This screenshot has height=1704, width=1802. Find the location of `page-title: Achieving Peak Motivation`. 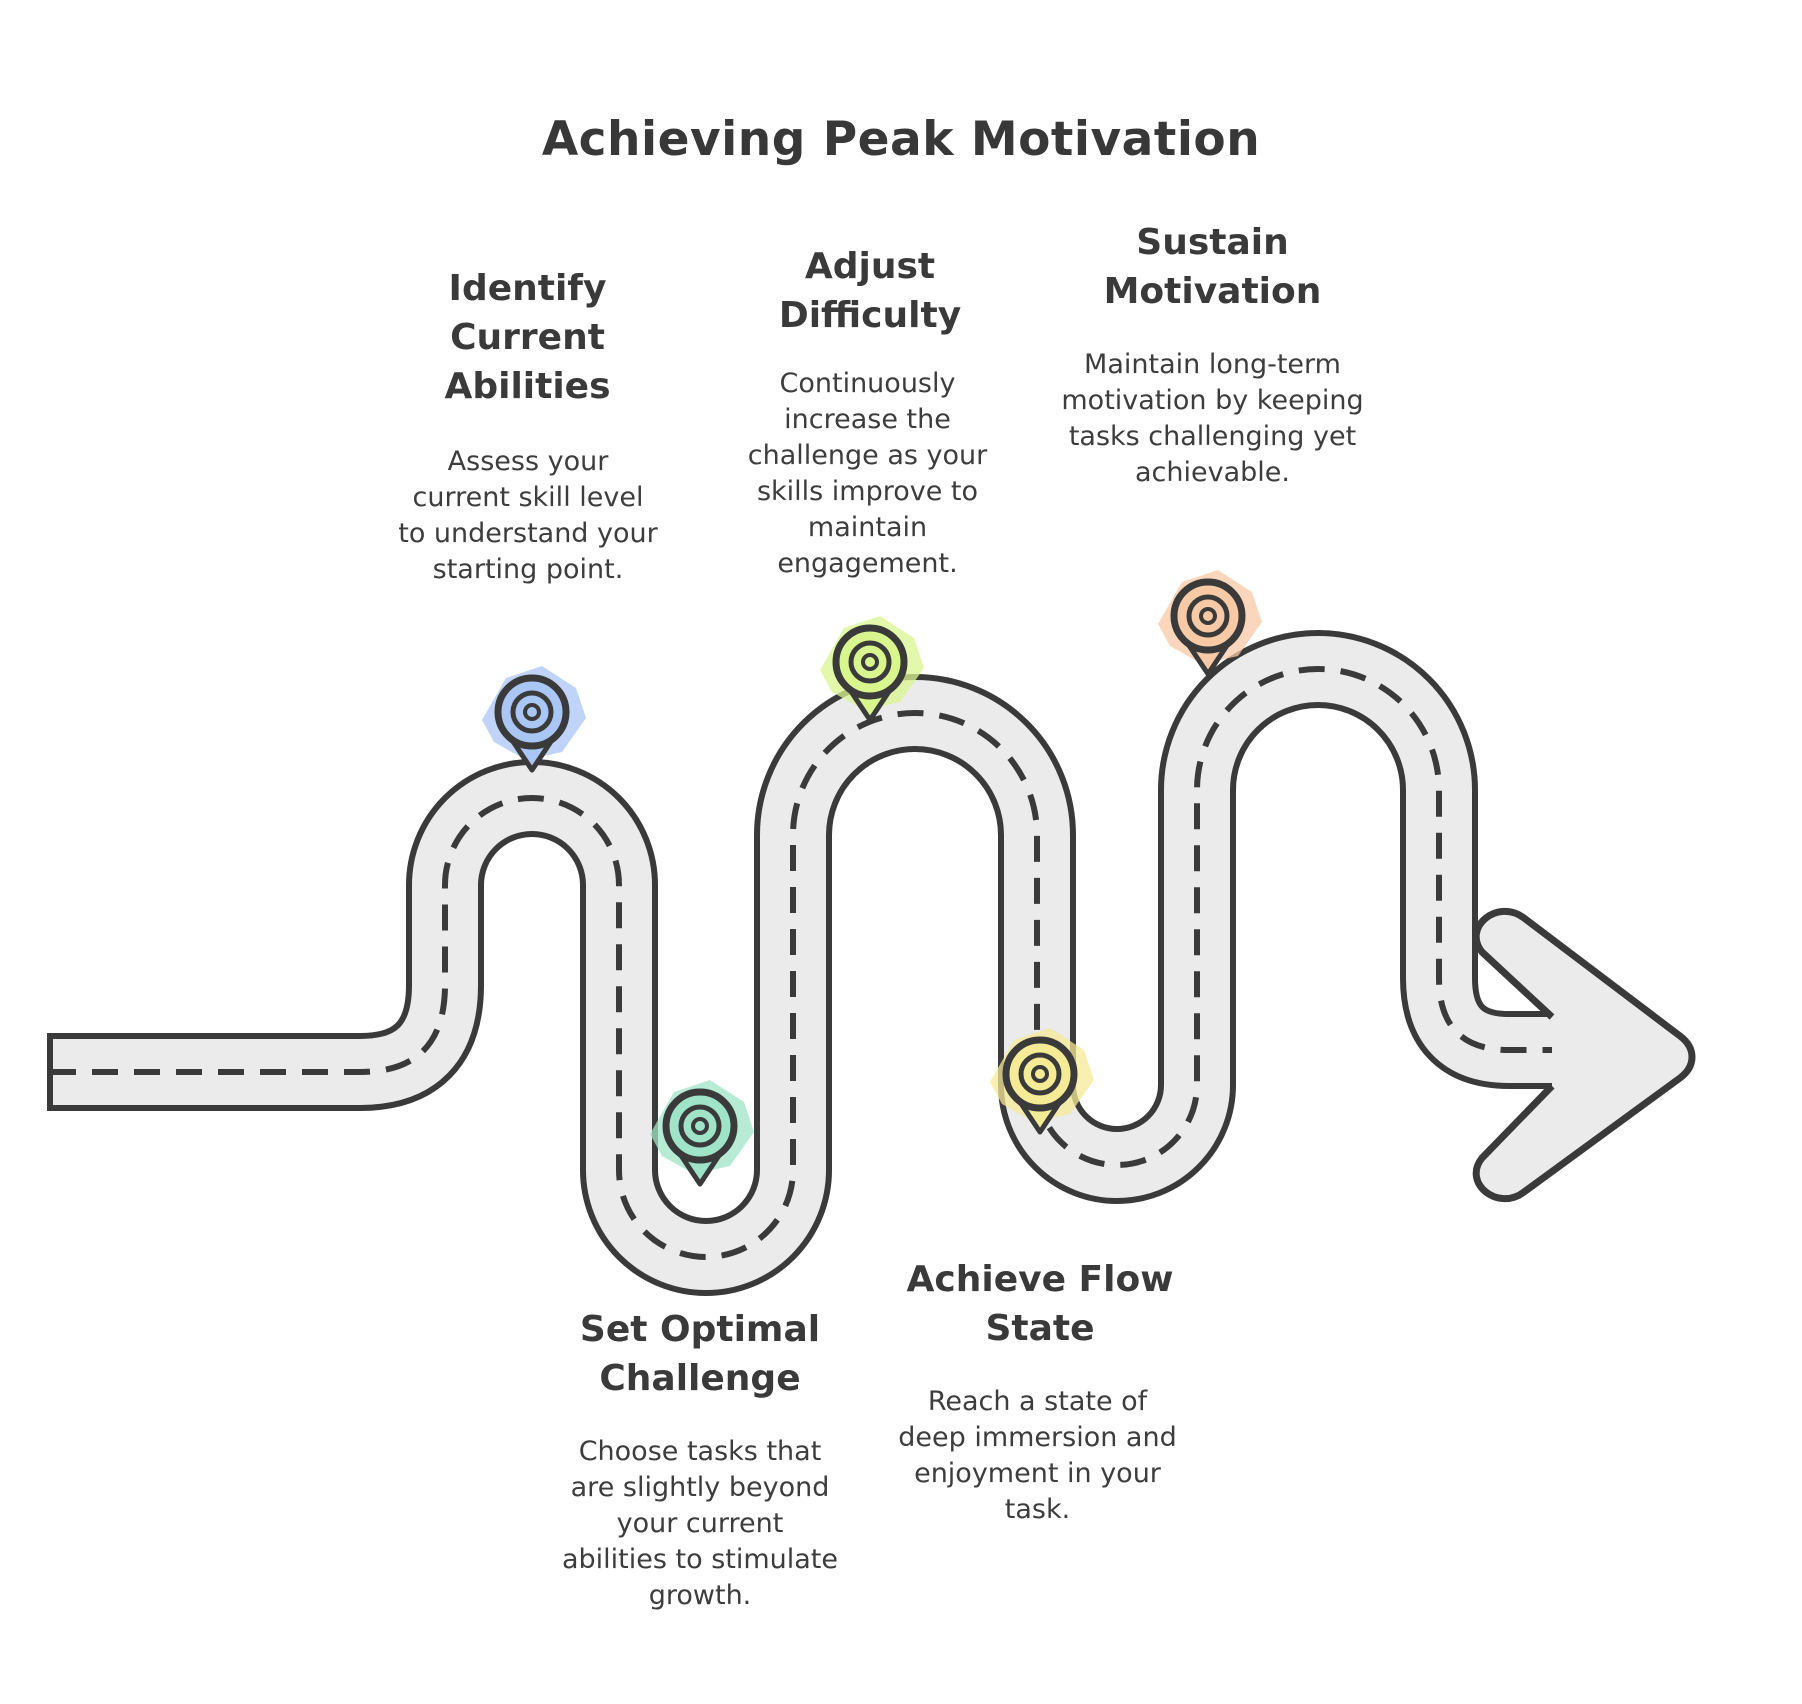

page-title: Achieving Peak Motivation is located at coordinates (901, 139).